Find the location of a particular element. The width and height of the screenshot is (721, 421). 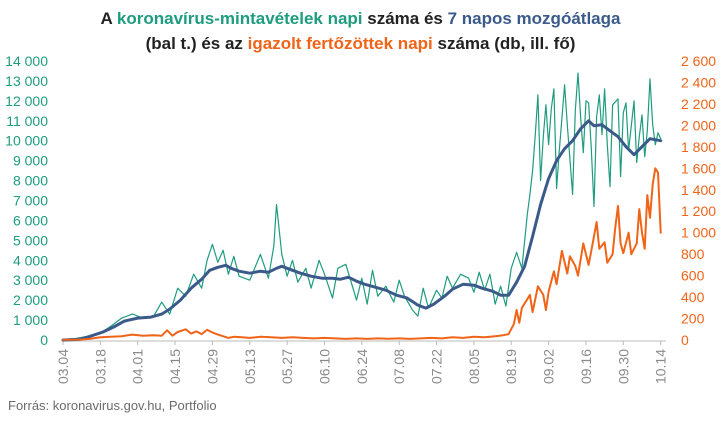

x-tick-label: 04.01 is located at coordinates (138, 366).